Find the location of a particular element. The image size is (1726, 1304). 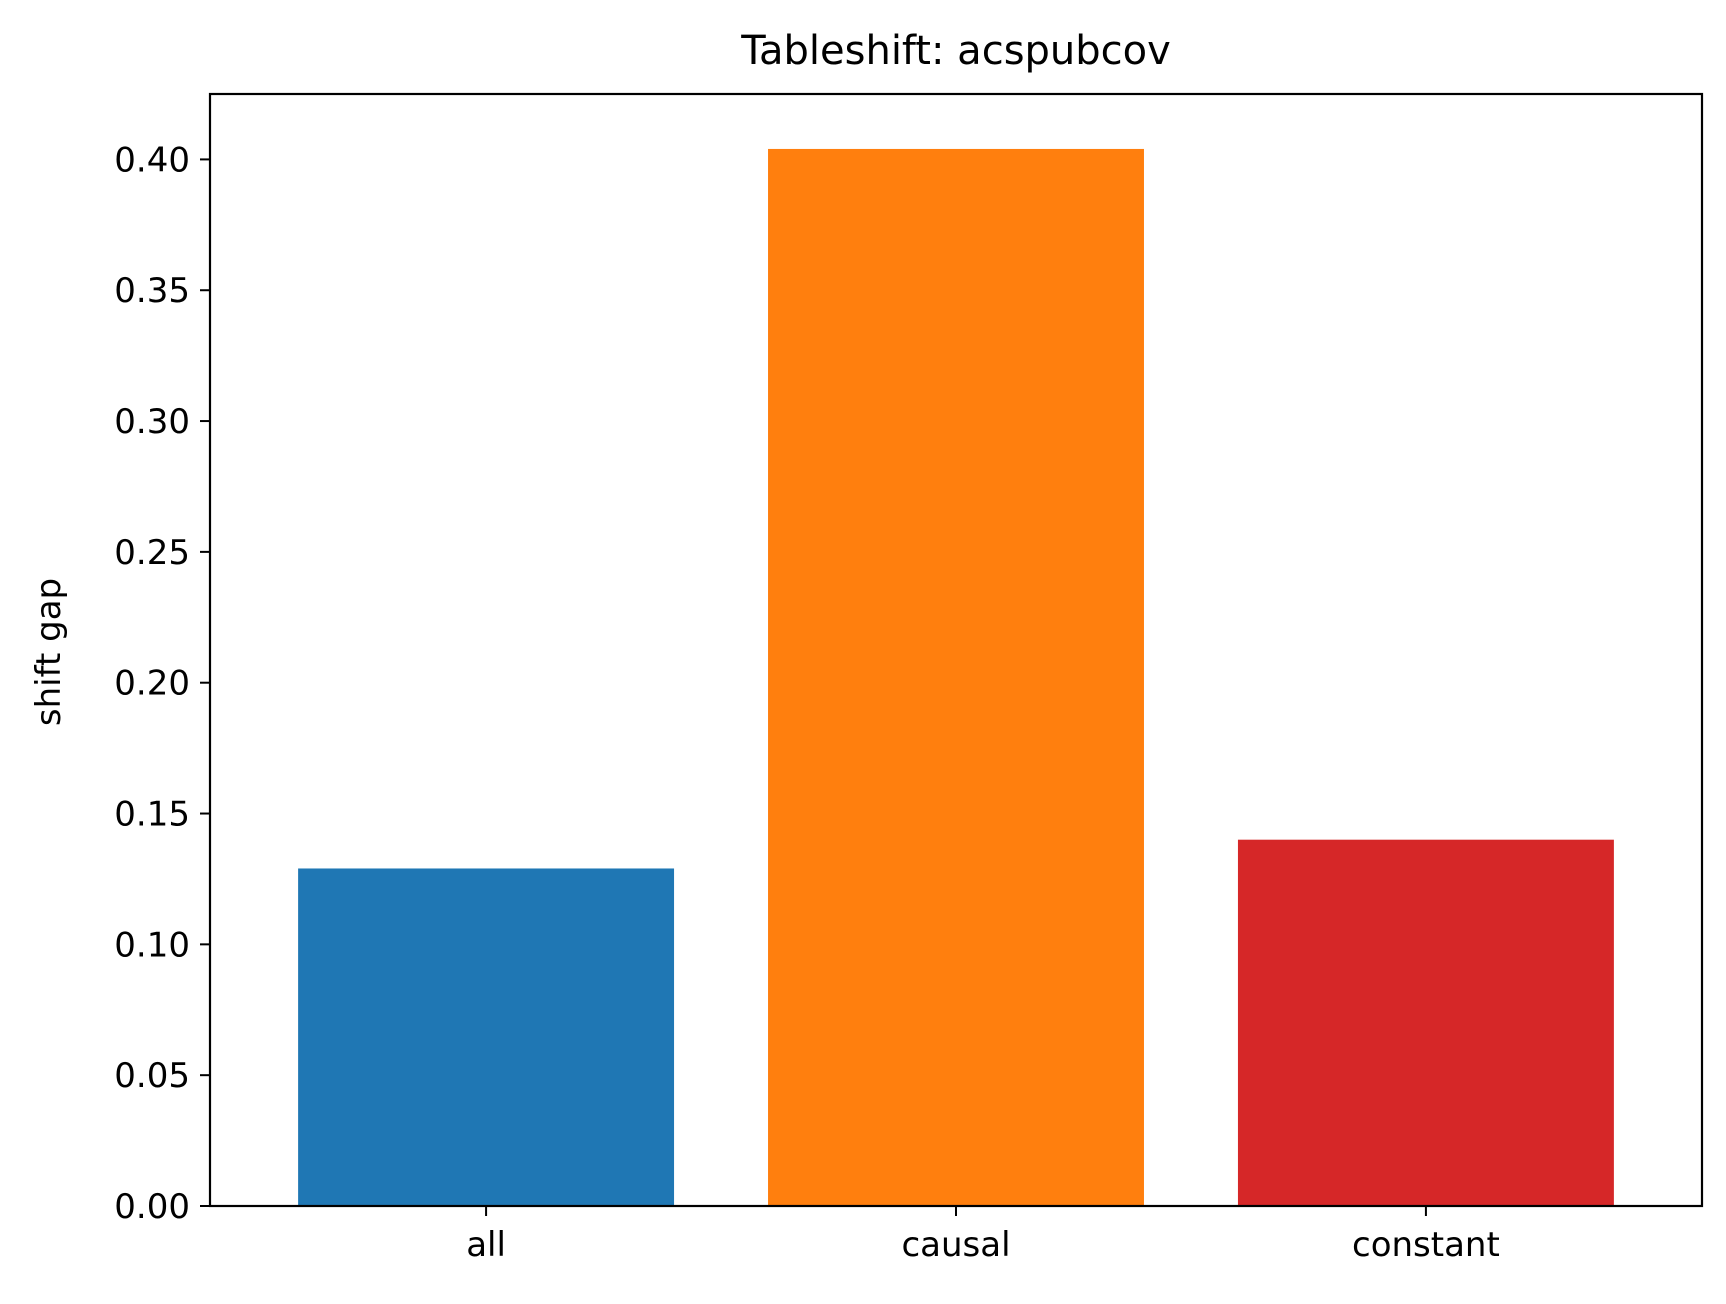

y-tick-label: 0.00 is located at coordinates (152, 1207).